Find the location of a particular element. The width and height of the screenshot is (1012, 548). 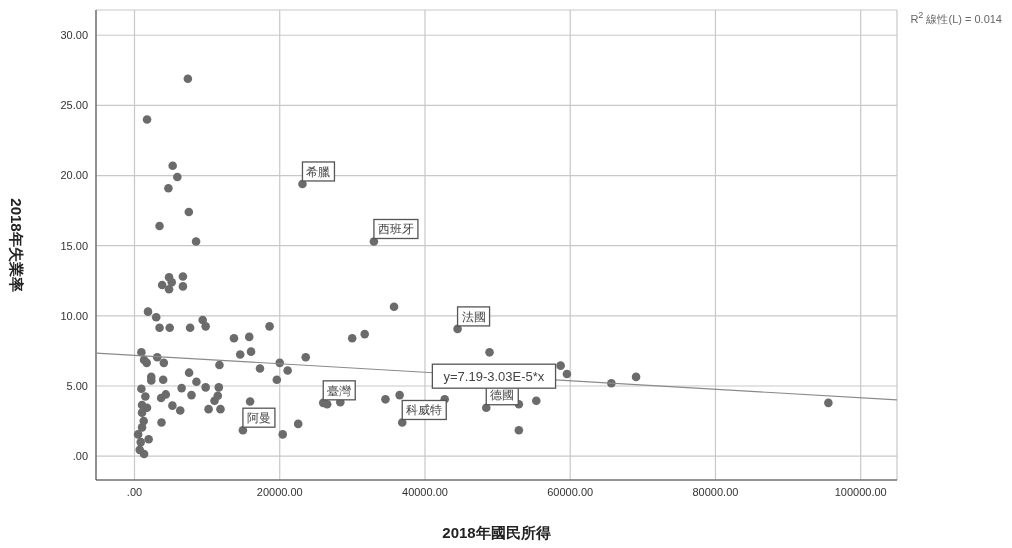

y-tick-label: 15.00 is located at coordinates (74, 245).